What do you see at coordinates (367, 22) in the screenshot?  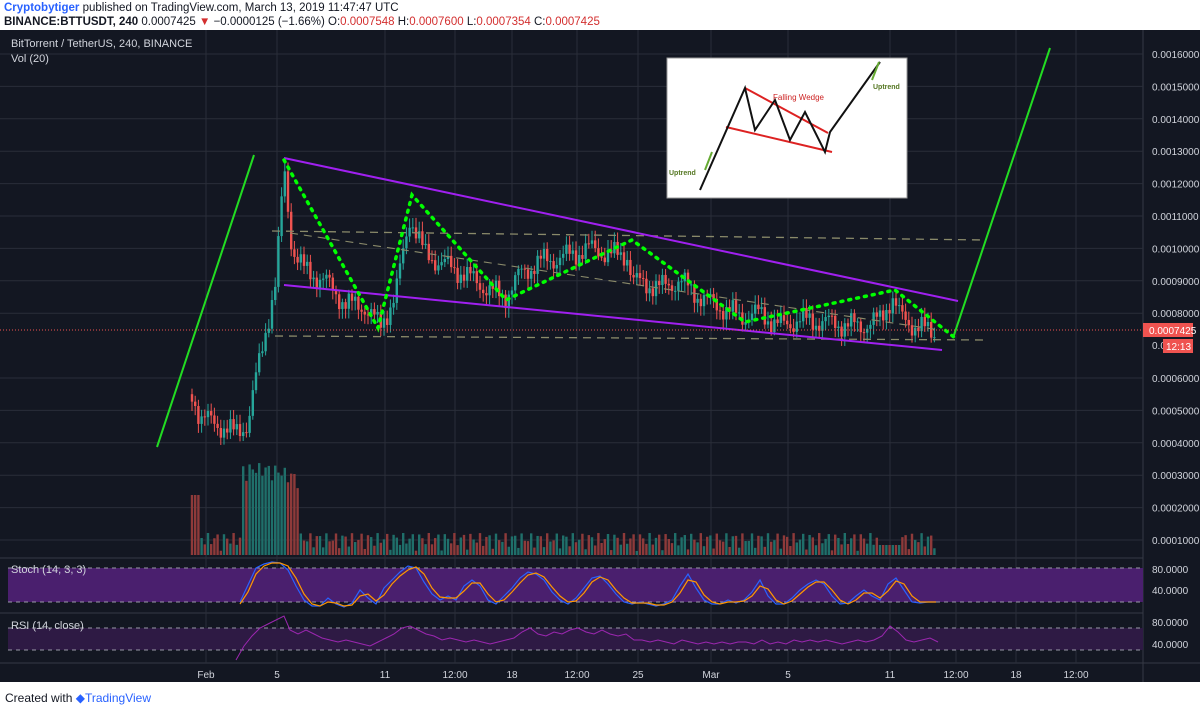 I see `open-value: 0.0007548` at bounding box center [367, 22].